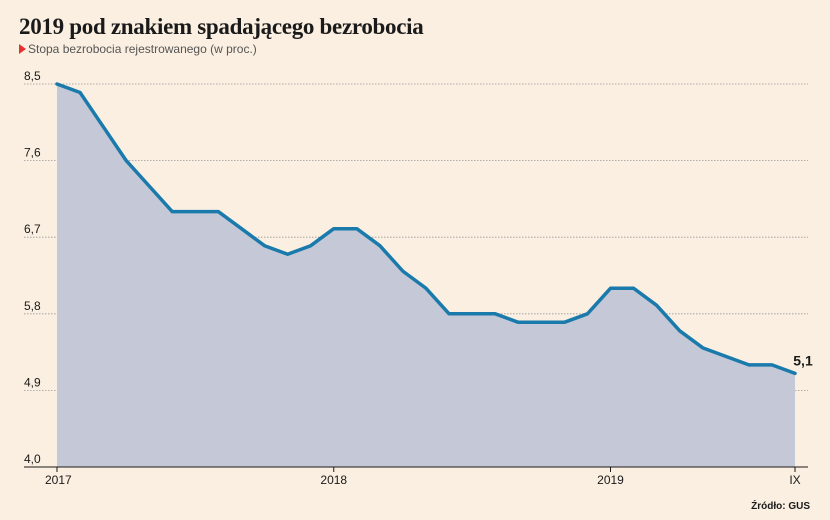 The width and height of the screenshot is (830, 520). I want to click on source-note: Źródło: GUS, so click(780, 506).